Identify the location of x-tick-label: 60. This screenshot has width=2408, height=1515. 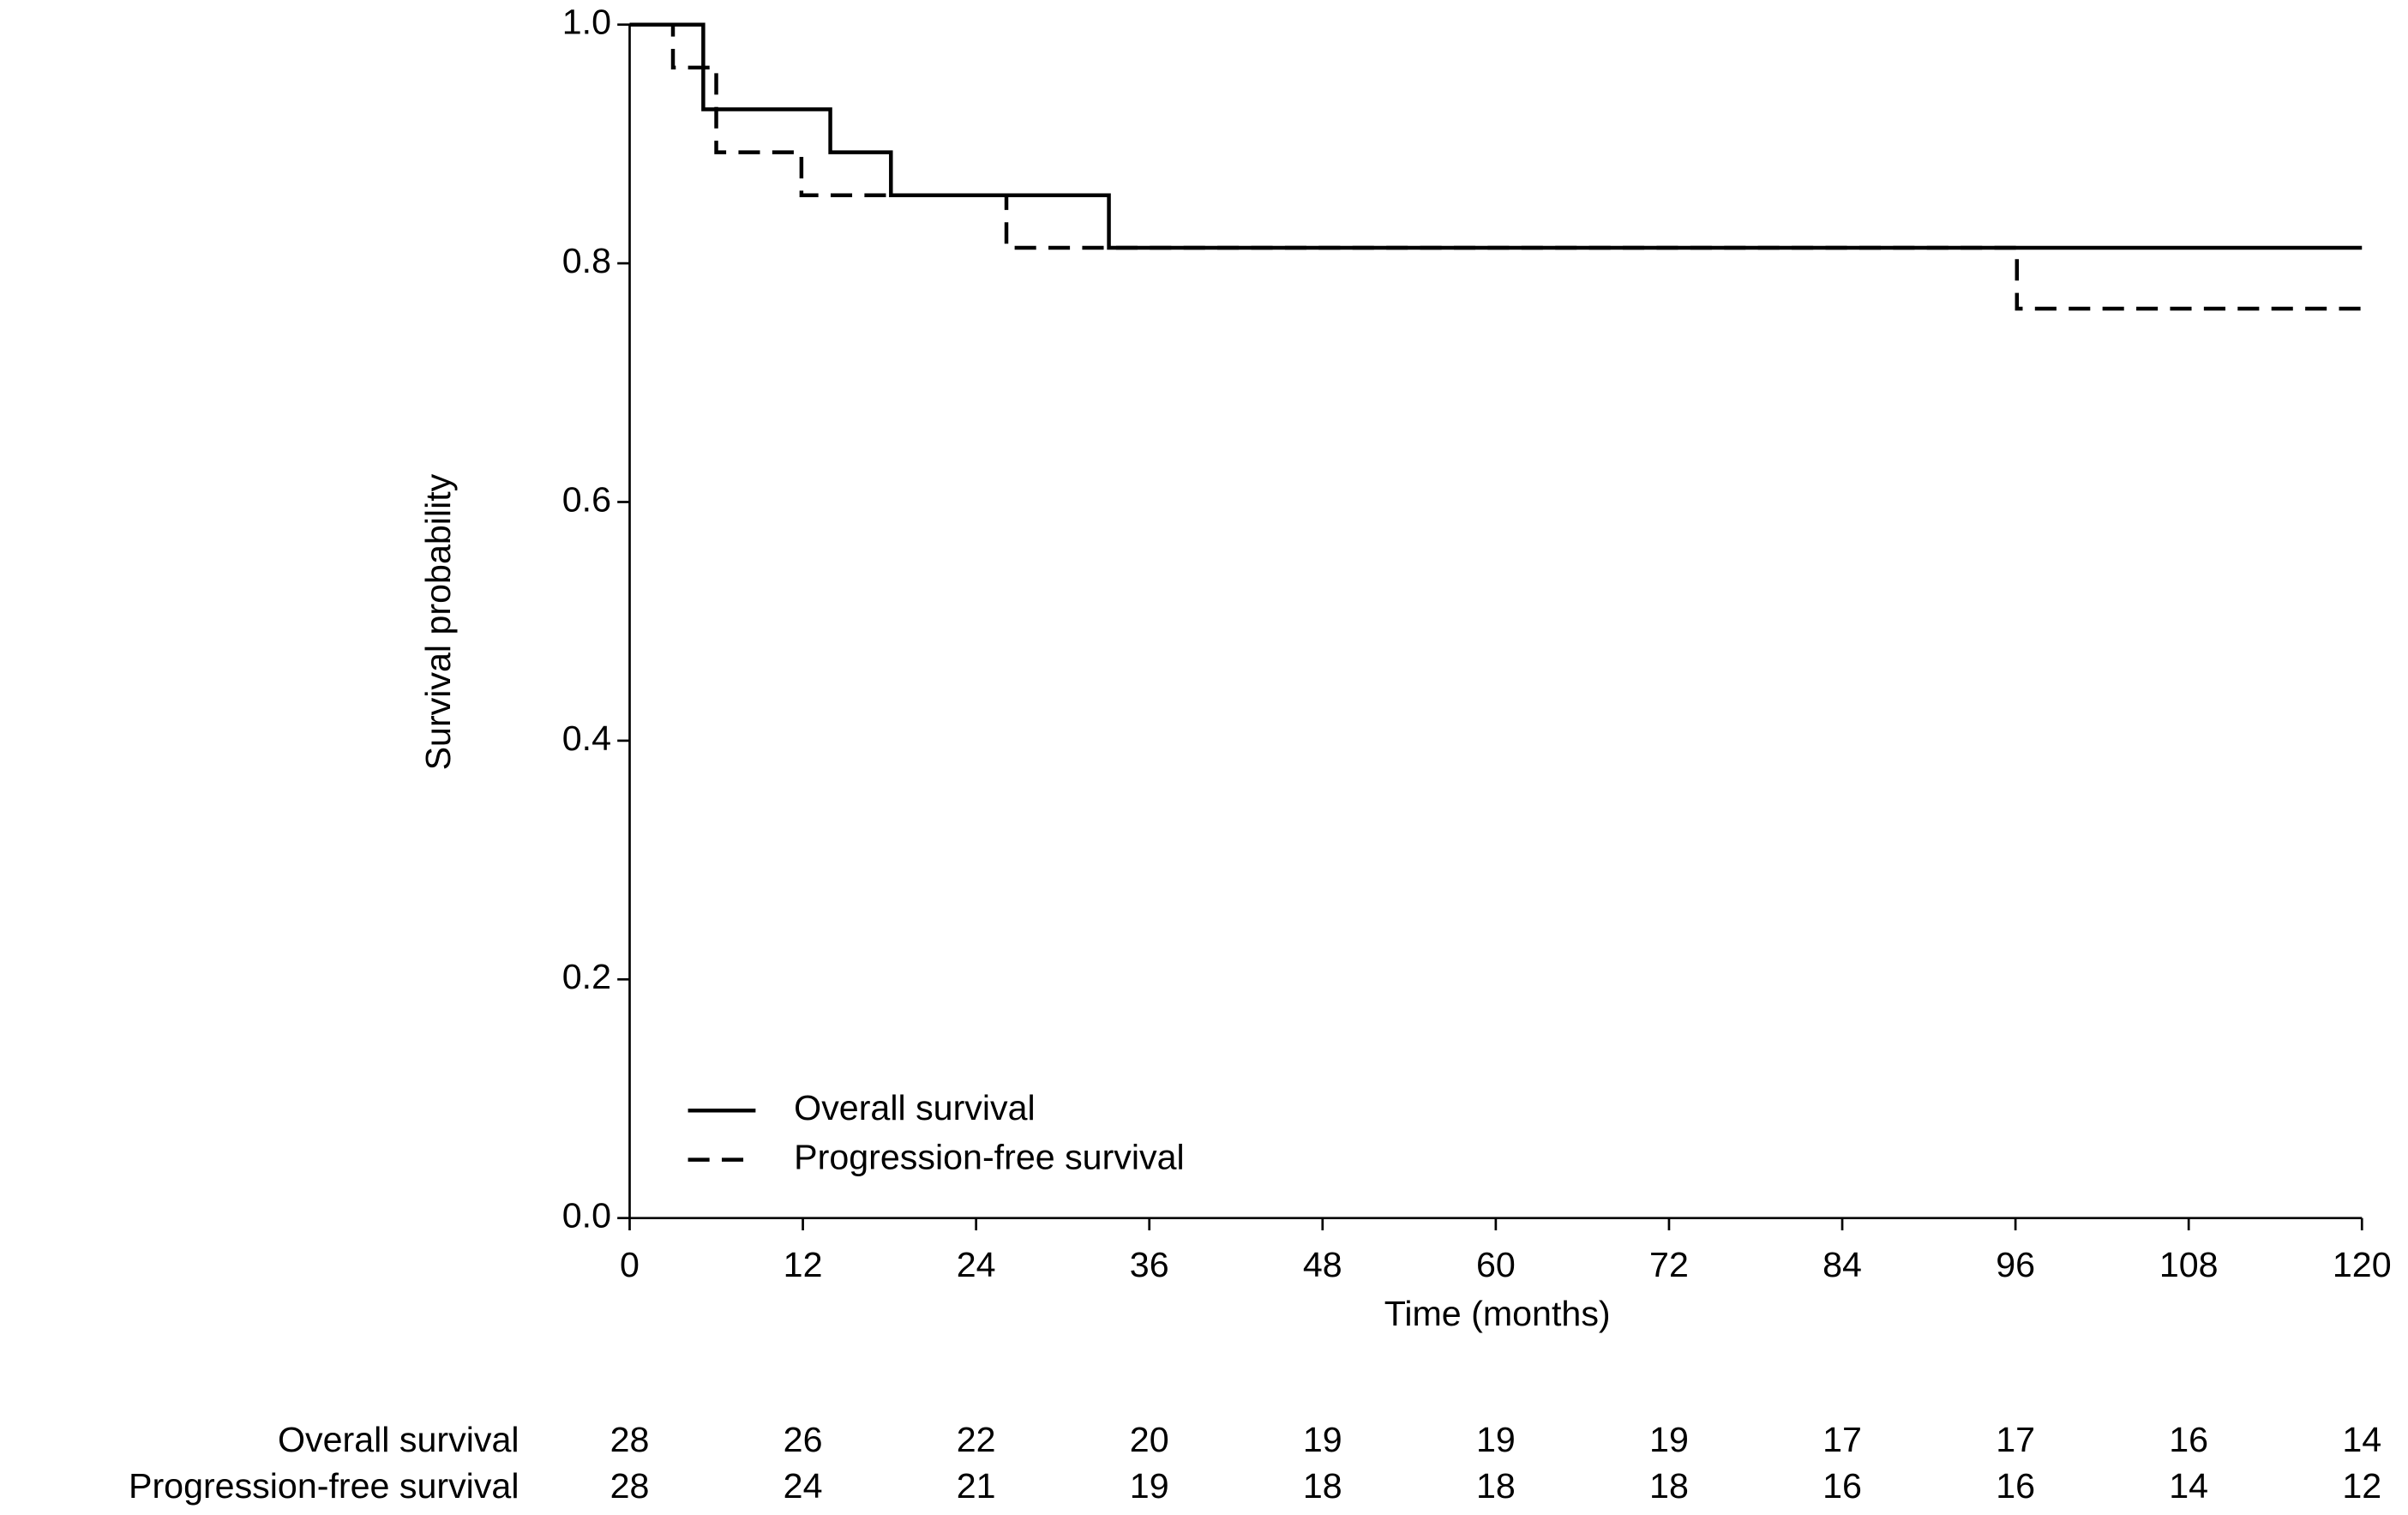
(1496, 1264).